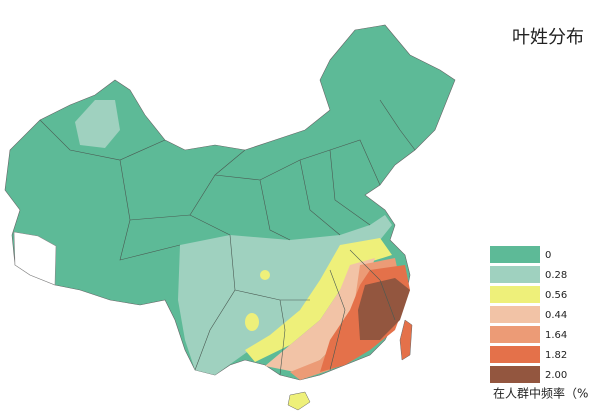 Image resolution: width=594 pixels, height=417 pixels. I want to click on legend-caption: 在人群中频率（%, so click(540, 393).